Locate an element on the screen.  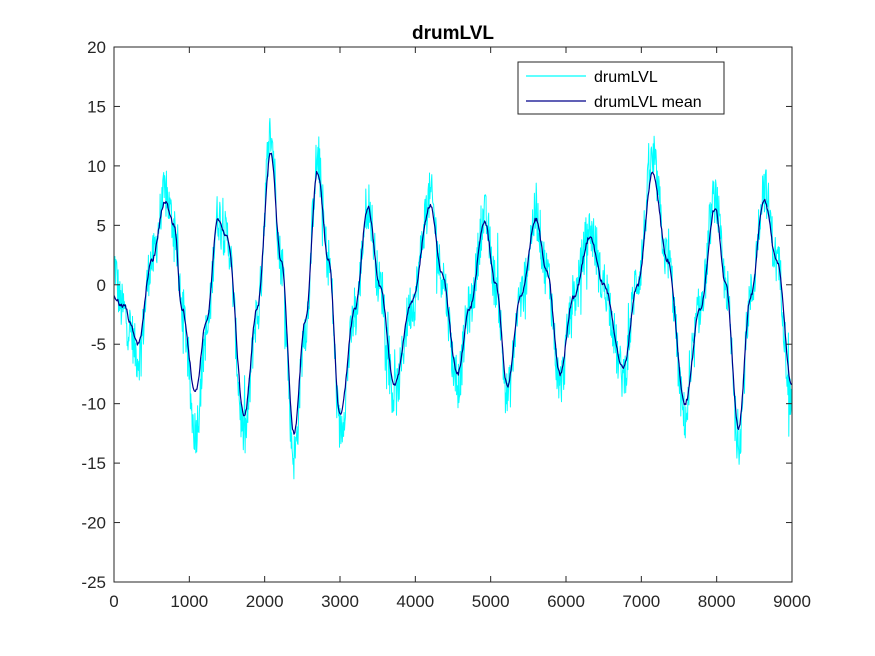
legend-box is located at coordinates (621, 88).